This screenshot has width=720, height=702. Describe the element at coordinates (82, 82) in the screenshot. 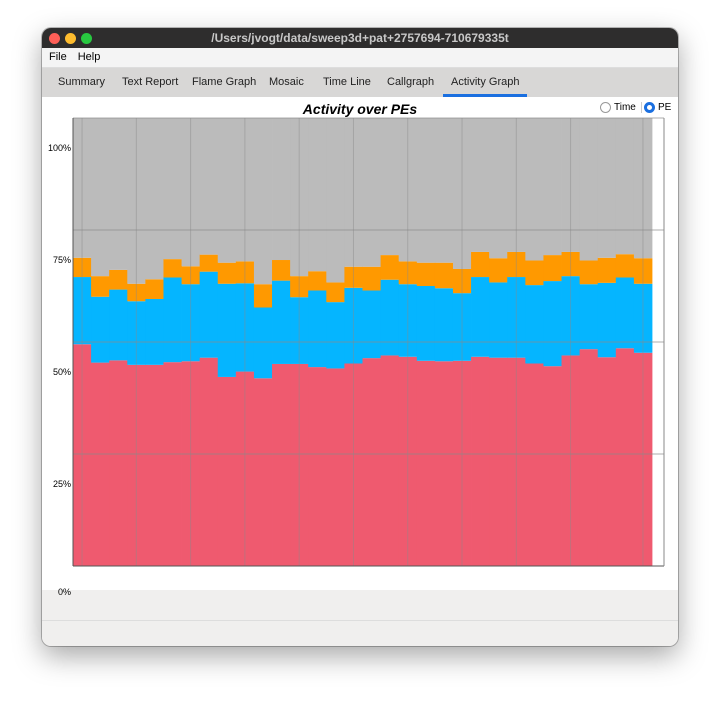

I see `tab-summary: Summary` at that location.